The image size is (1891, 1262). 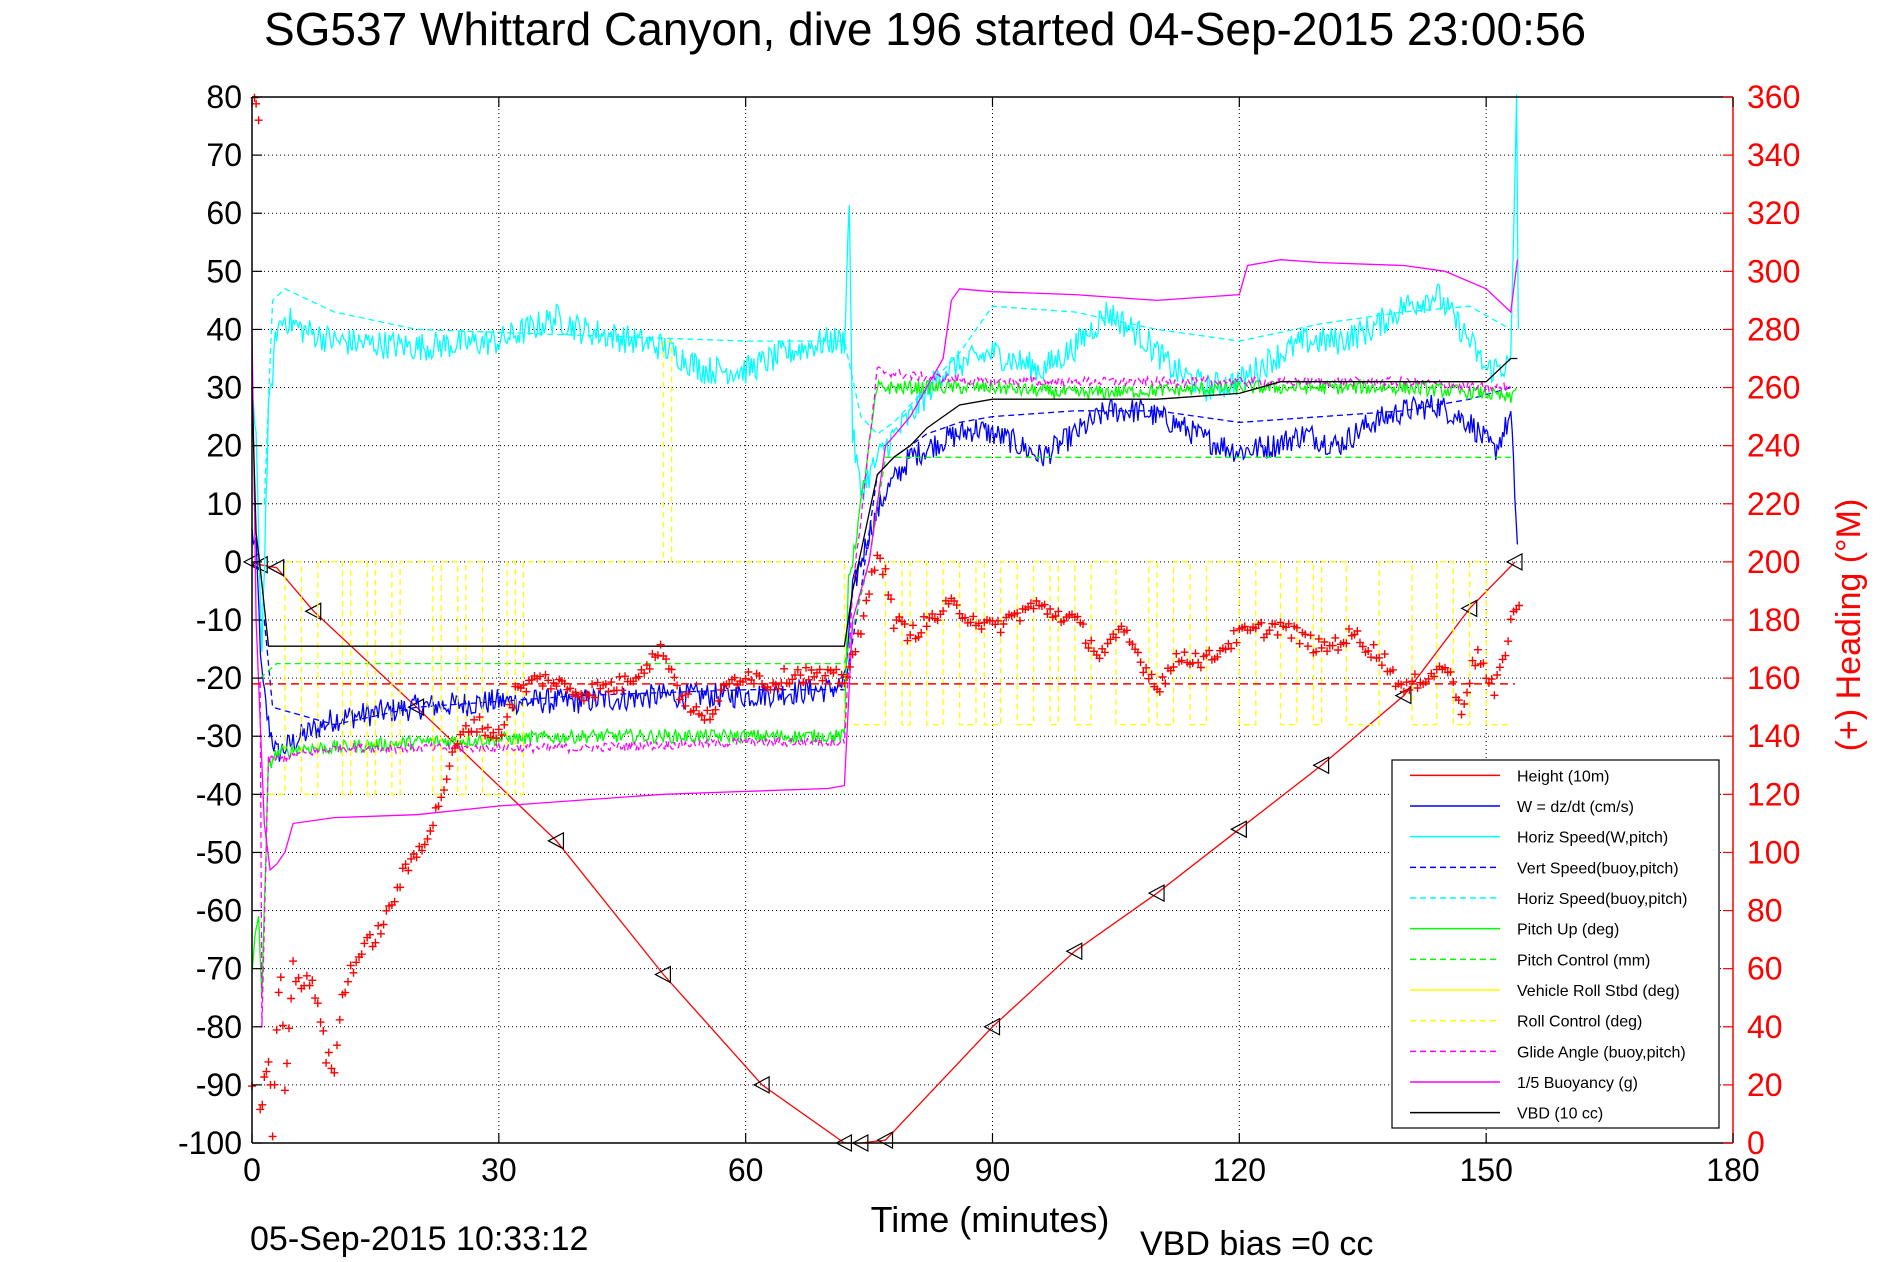 What do you see at coordinates (224, 97) in the screenshot?
I see `y-left-tick-label: 80` at bounding box center [224, 97].